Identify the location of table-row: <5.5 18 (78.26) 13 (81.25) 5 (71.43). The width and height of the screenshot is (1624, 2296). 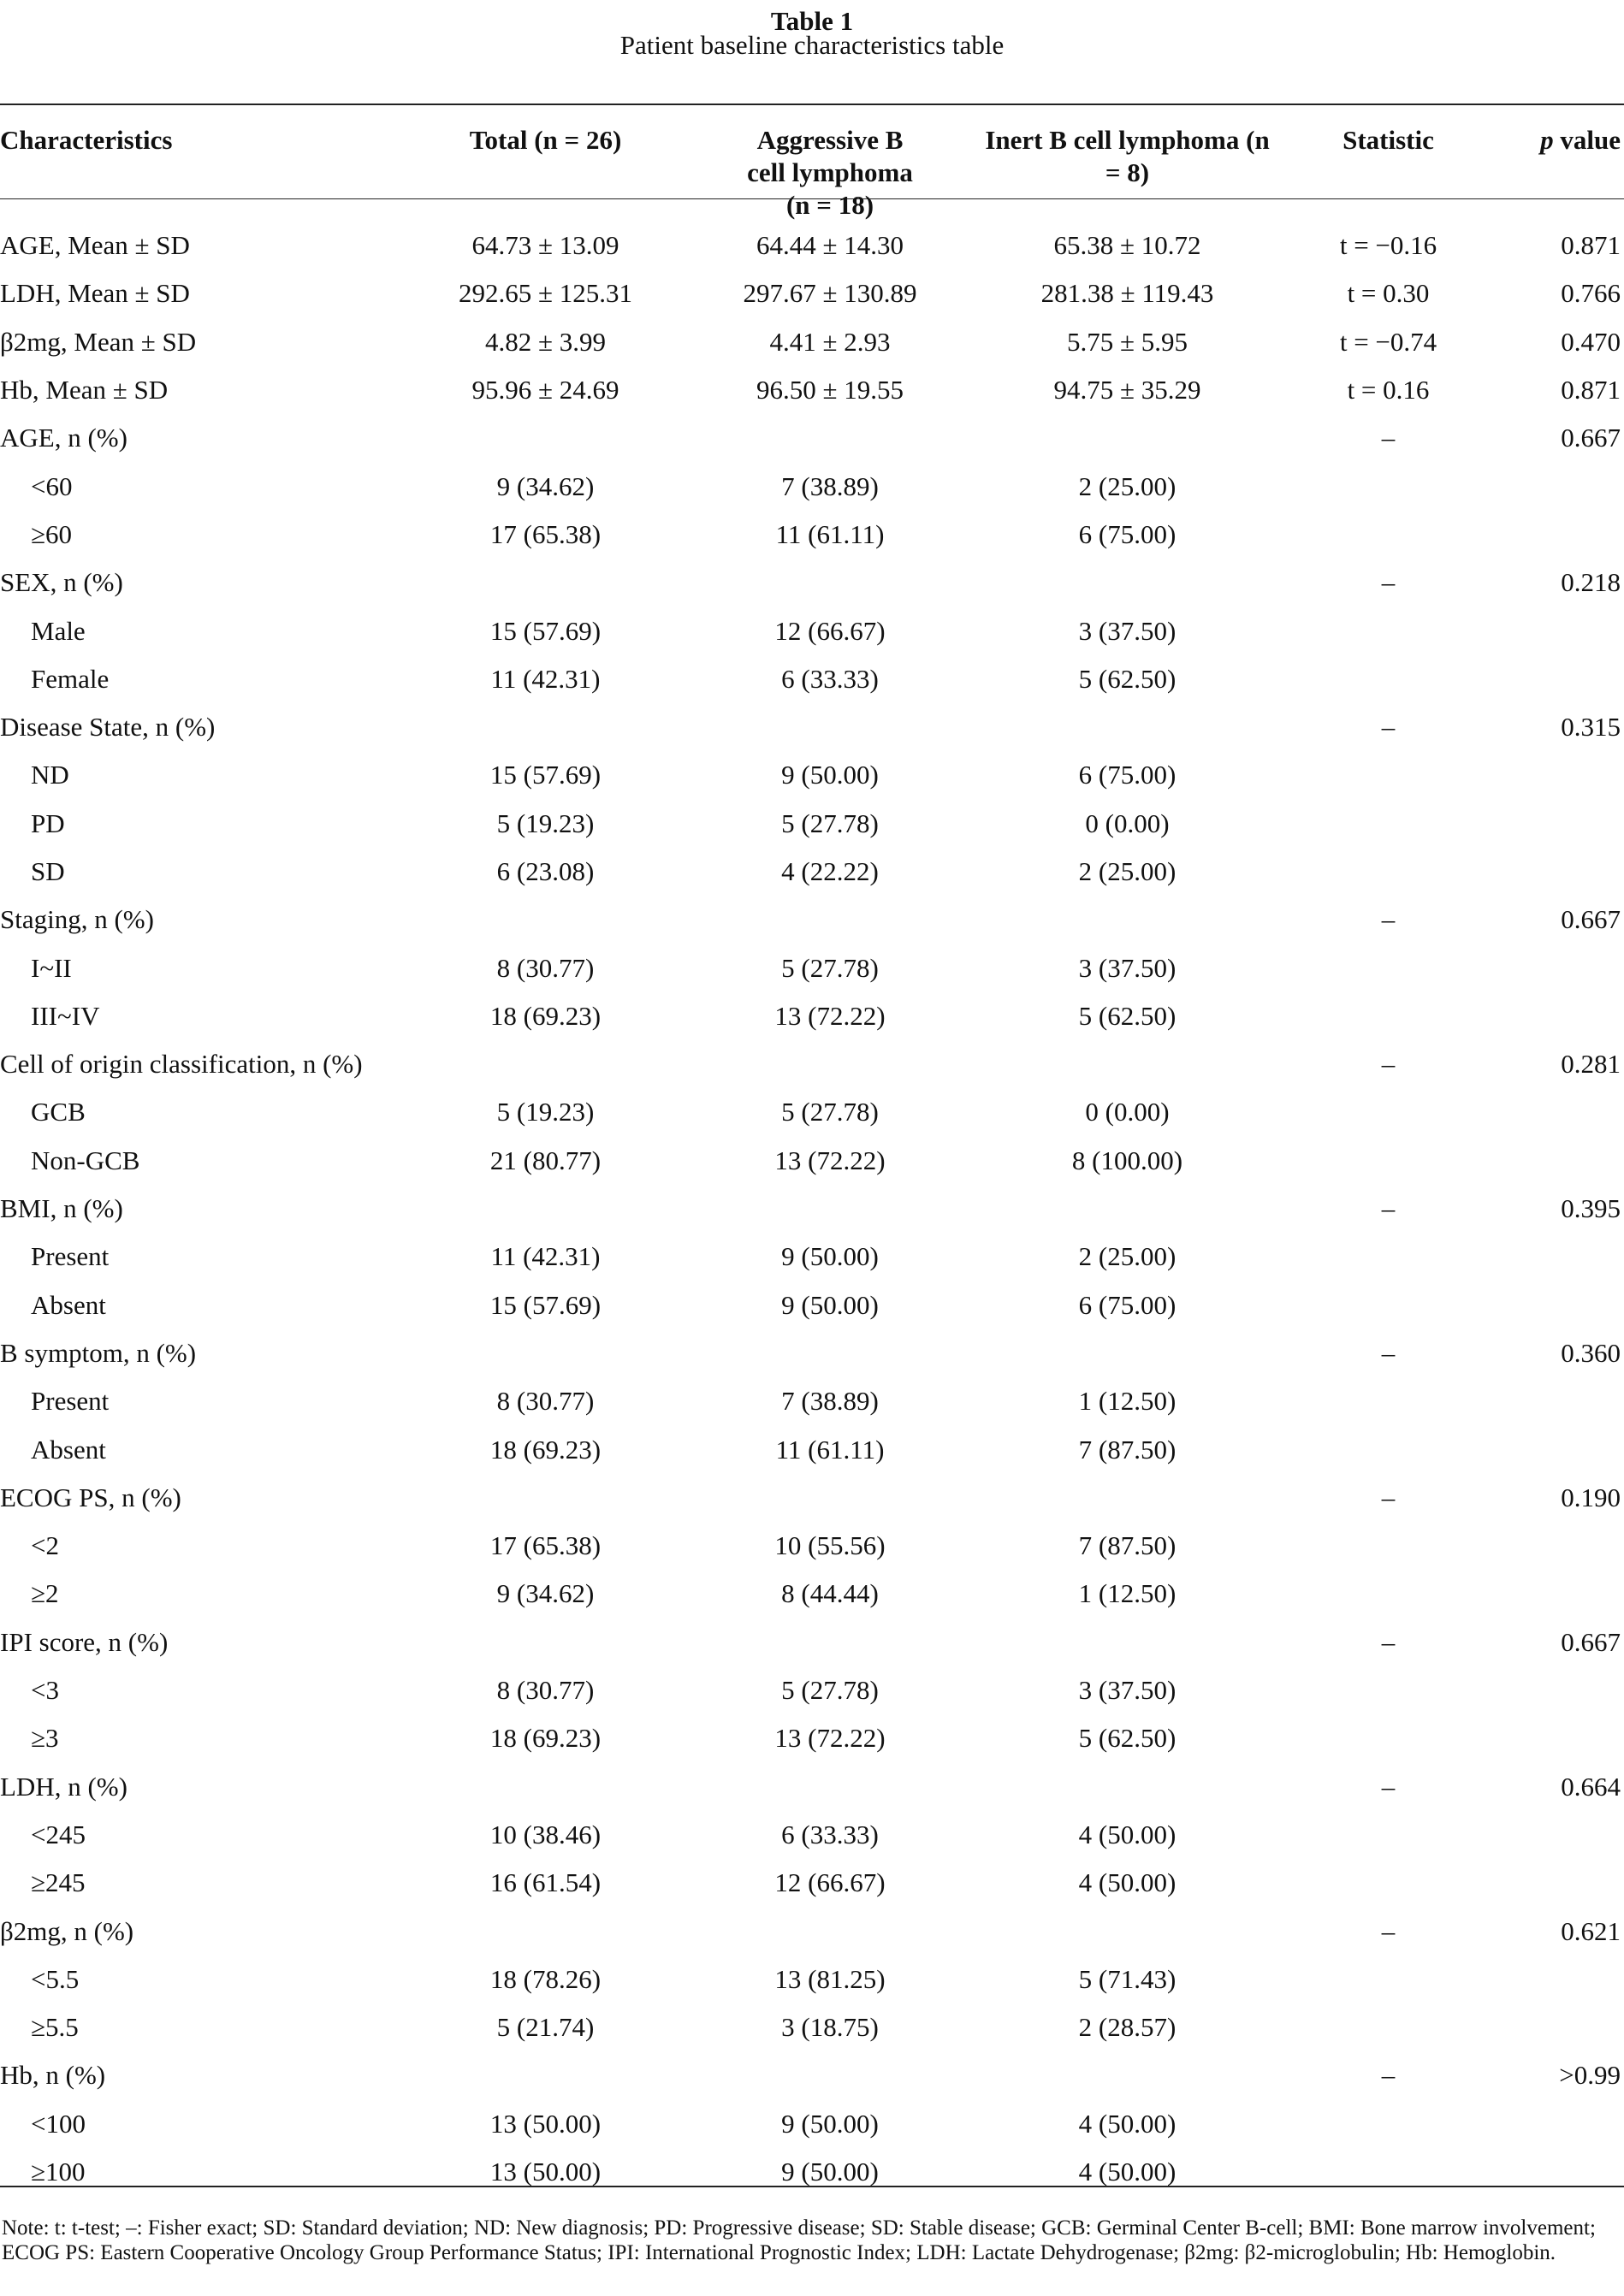
(812, 1979).